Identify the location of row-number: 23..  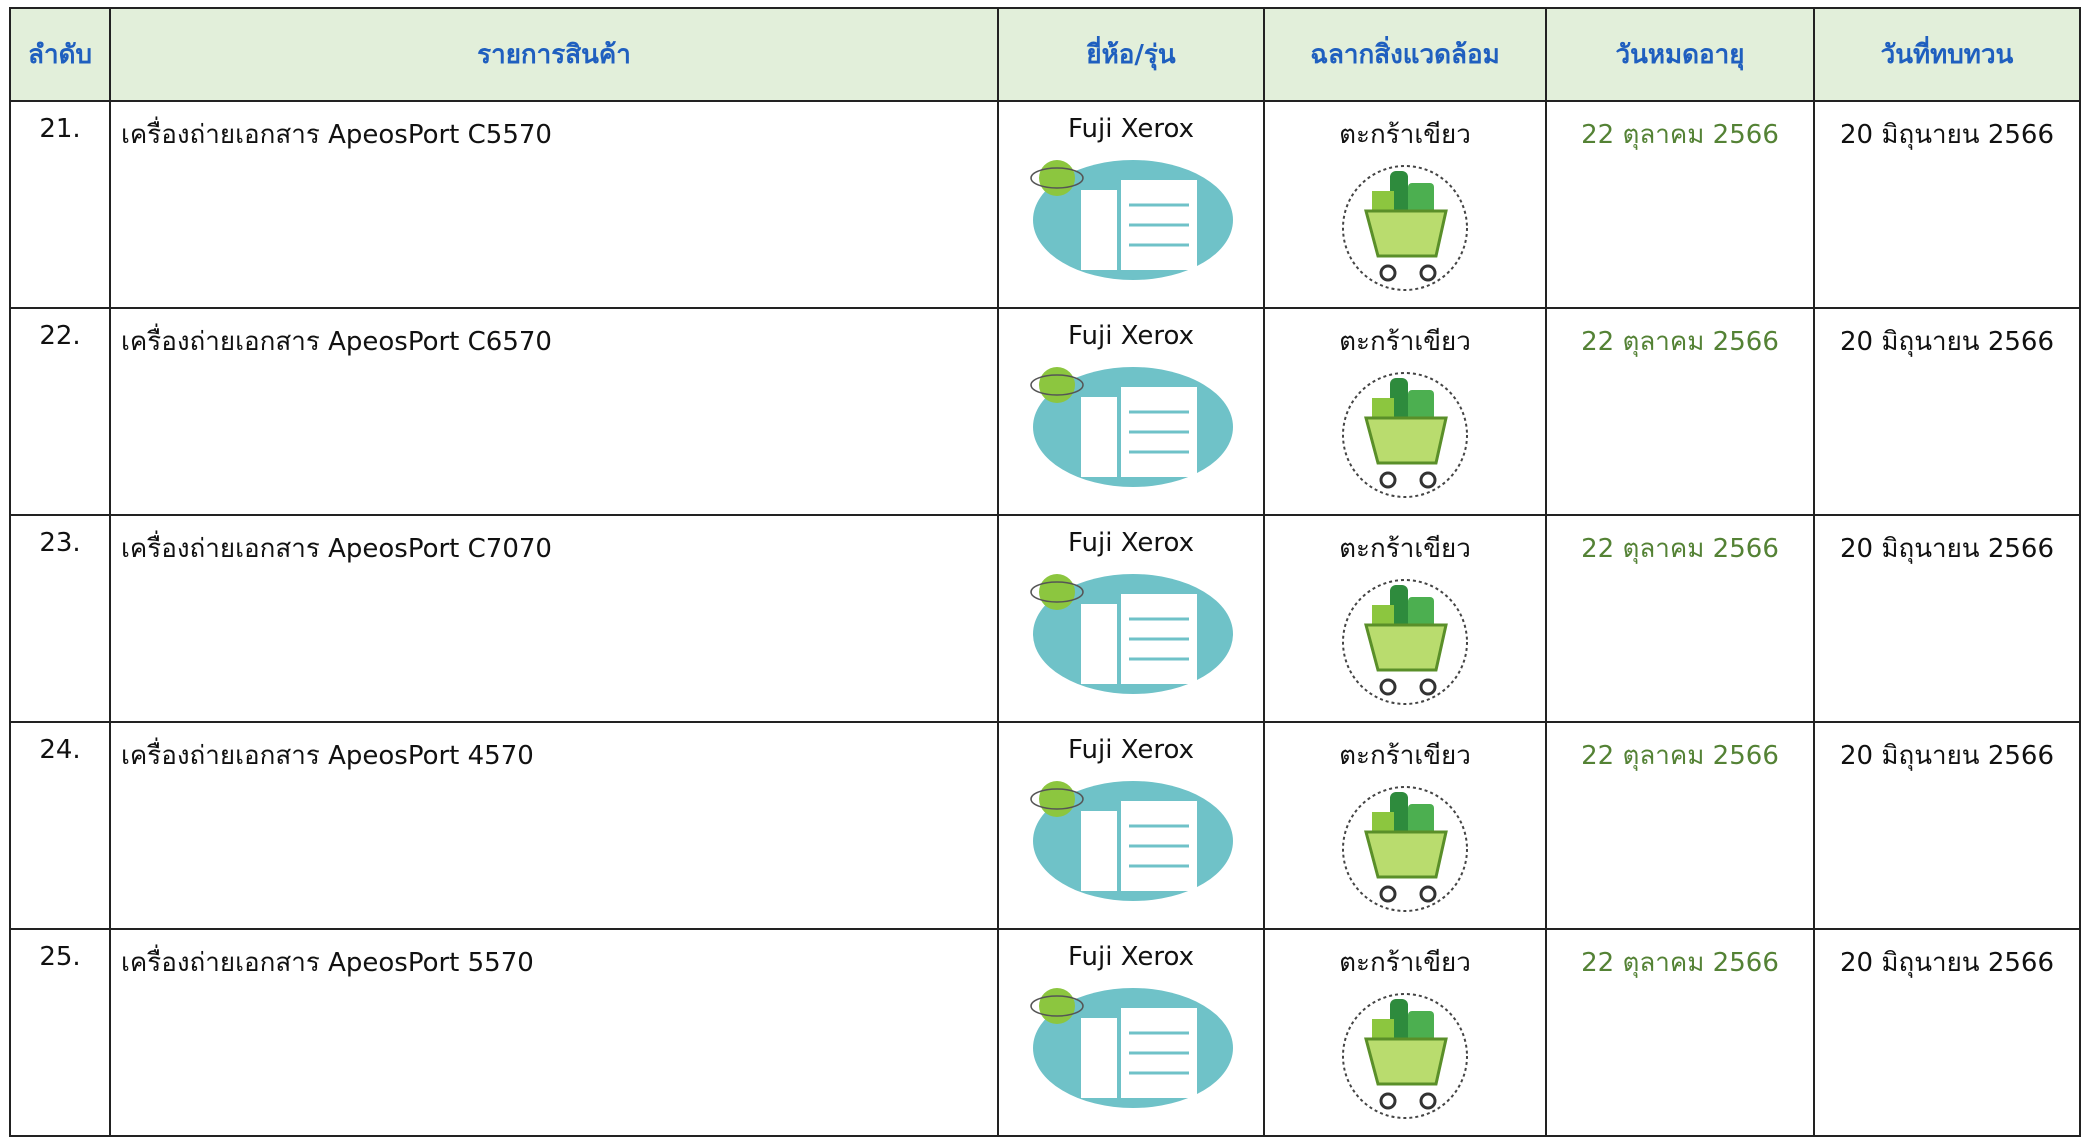
(60, 543).